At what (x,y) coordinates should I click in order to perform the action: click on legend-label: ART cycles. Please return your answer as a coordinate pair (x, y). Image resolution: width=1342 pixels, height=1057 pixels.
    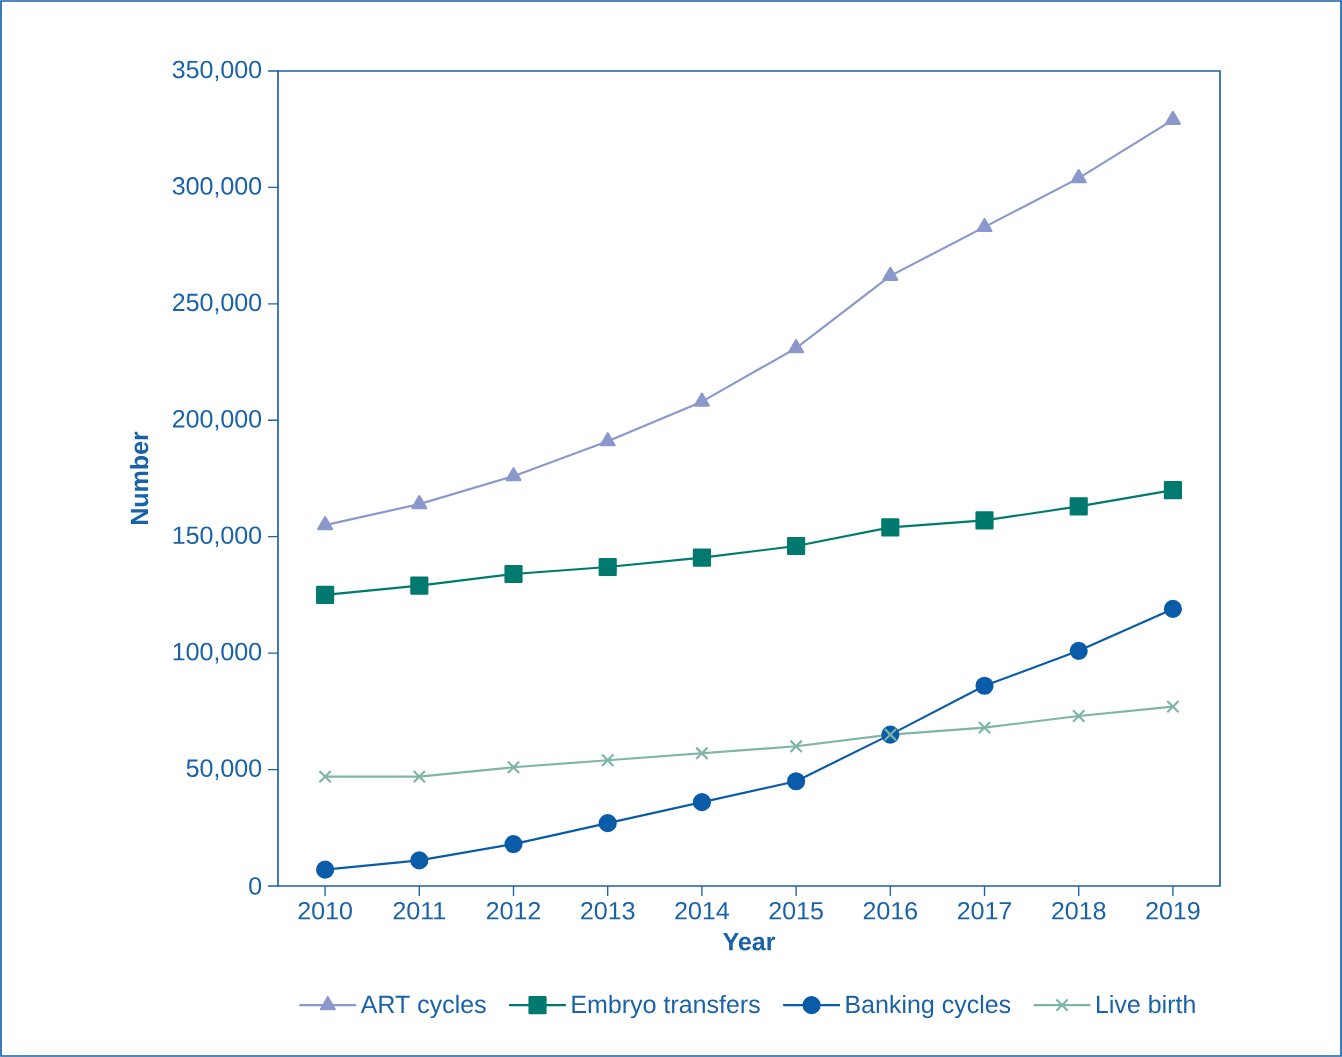
    Looking at the image, I should click on (423, 1006).